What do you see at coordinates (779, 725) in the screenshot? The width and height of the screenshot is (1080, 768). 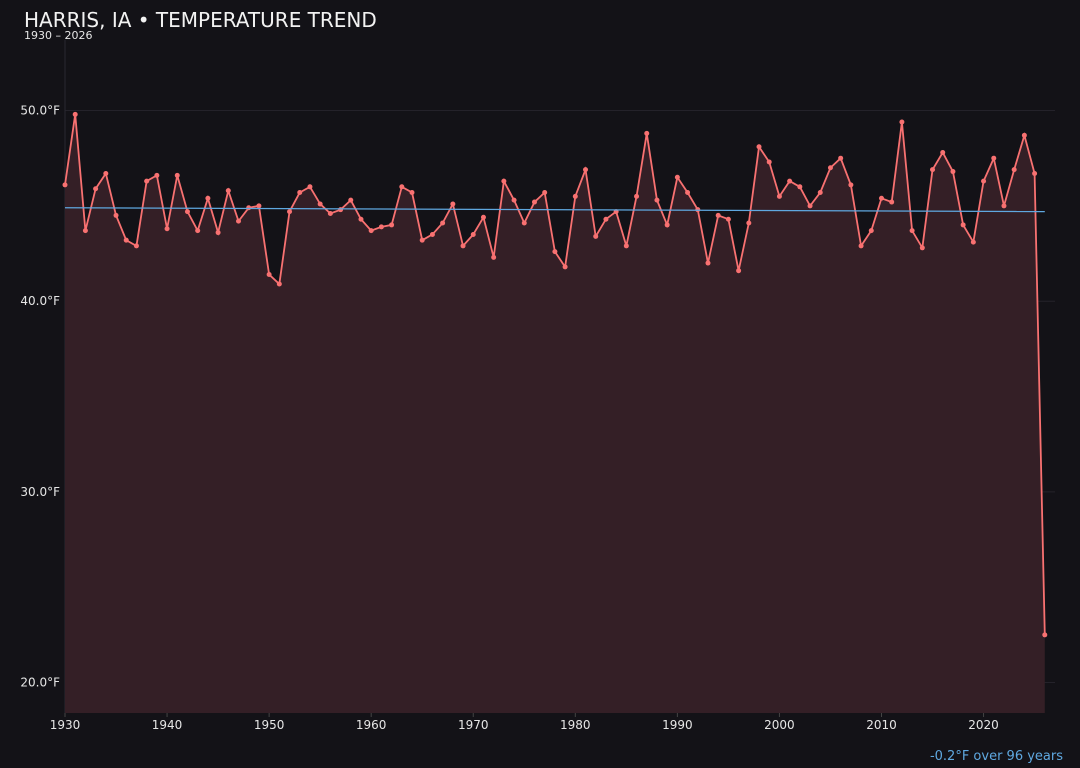 I see `x-tick-label: 2000` at bounding box center [779, 725].